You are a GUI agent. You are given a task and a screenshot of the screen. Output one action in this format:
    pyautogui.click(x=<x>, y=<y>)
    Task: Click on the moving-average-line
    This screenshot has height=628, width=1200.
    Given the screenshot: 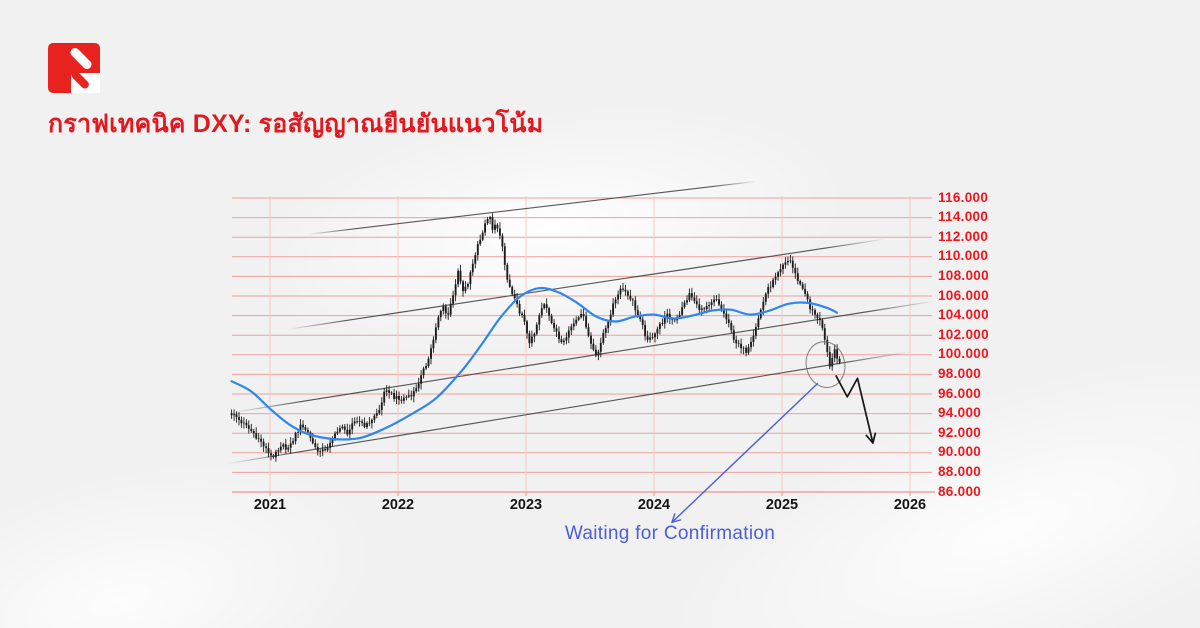 What is the action you would take?
    pyautogui.click(x=534, y=363)
    